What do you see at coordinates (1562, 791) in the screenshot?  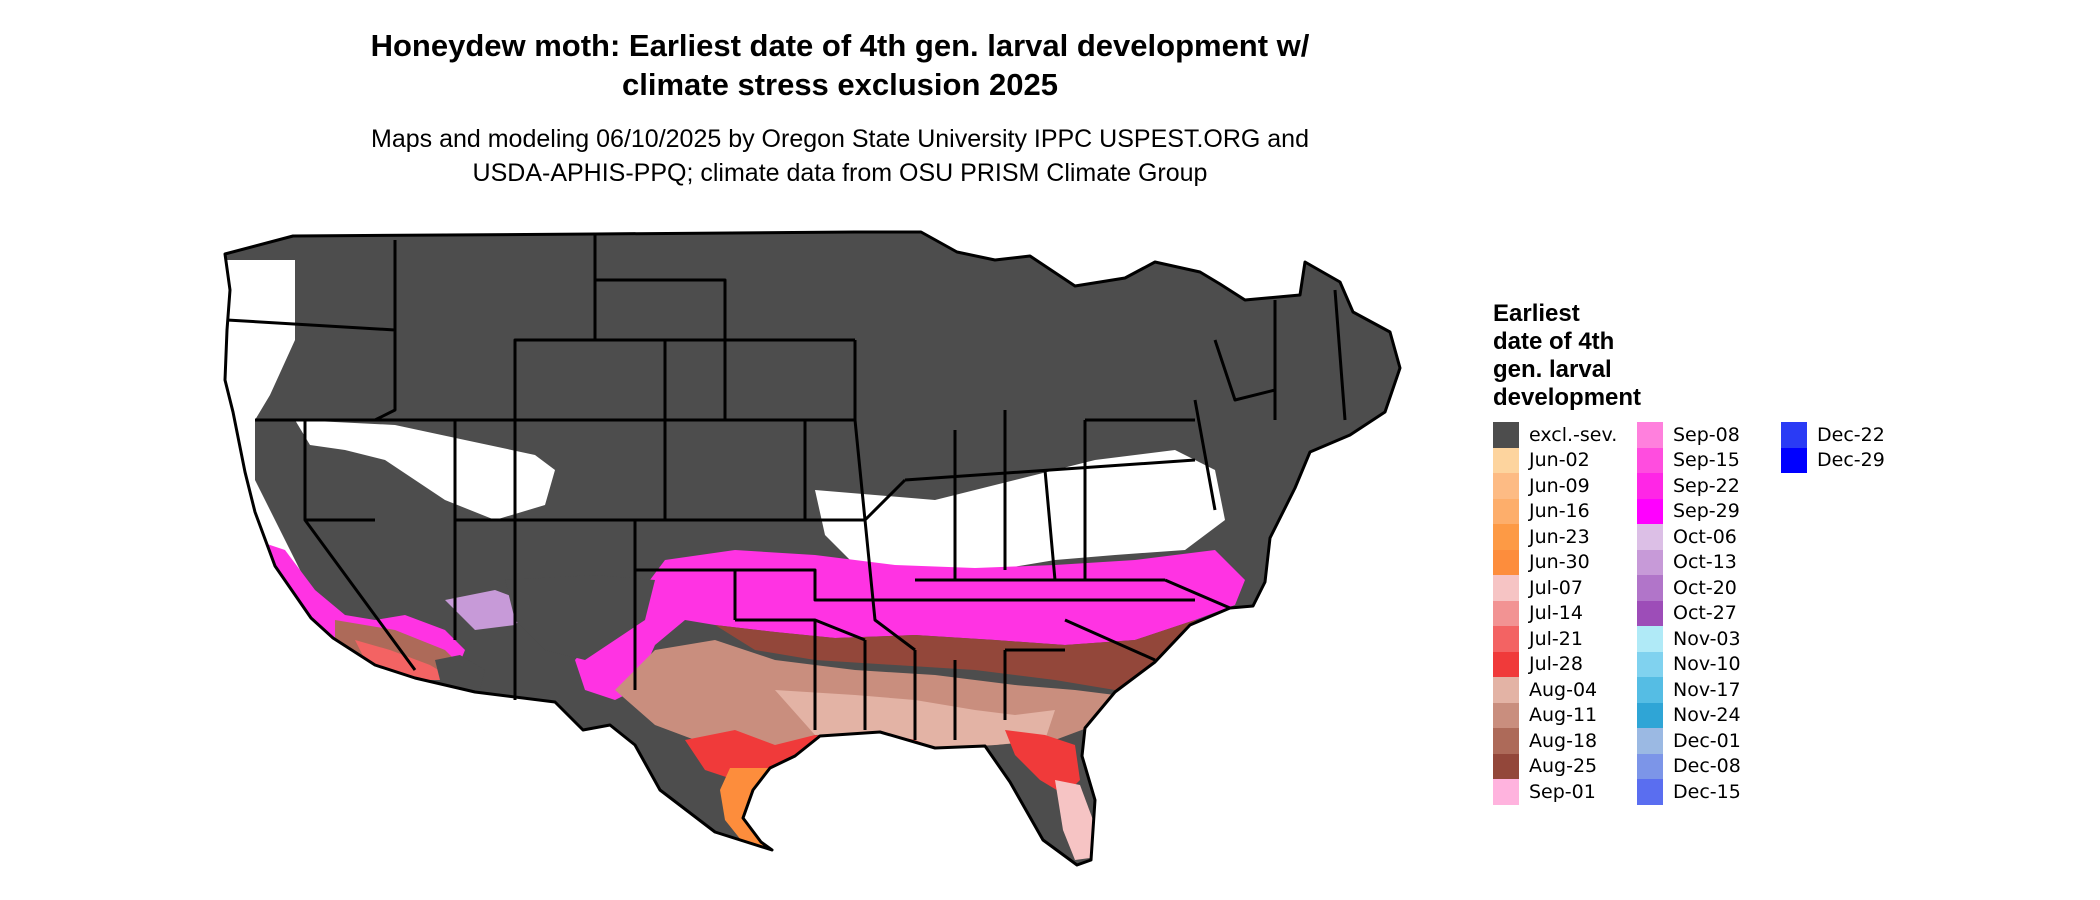 I see `legend-label: Sep-01` at bounding box center [1562, 791].